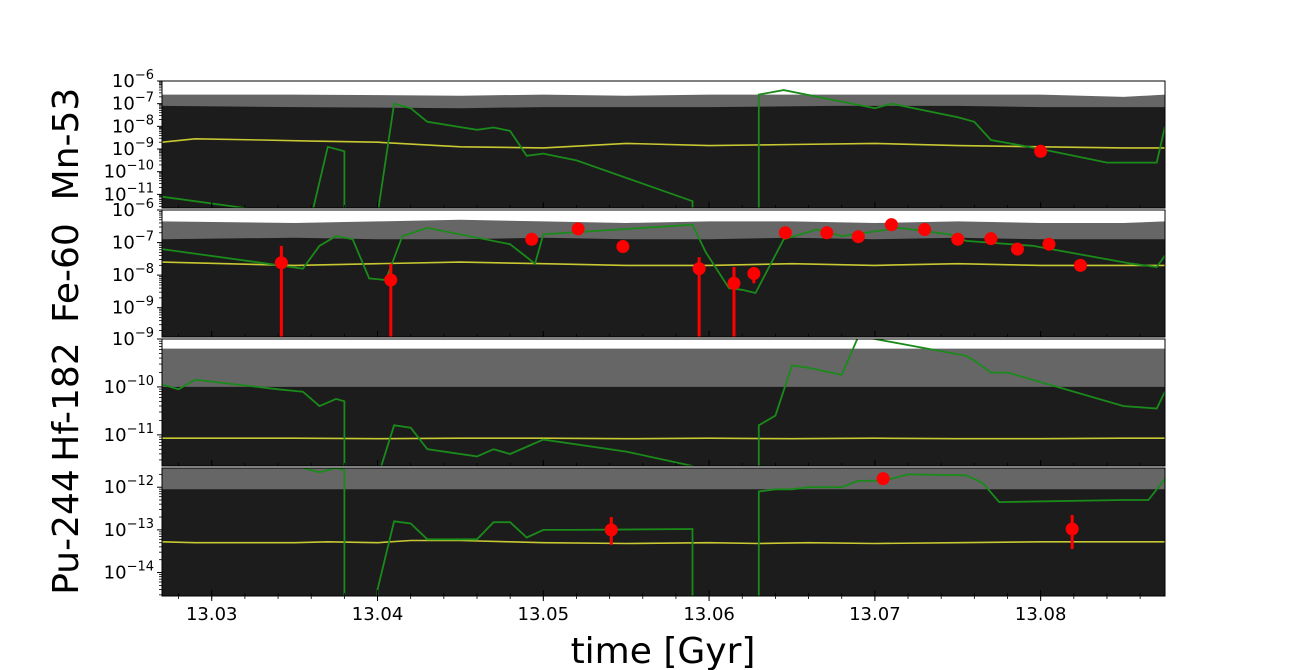  Describe the element at coordinates (378, 614) in the screenshot. I see `x-tick-label-13.04: 13.04` at that location.